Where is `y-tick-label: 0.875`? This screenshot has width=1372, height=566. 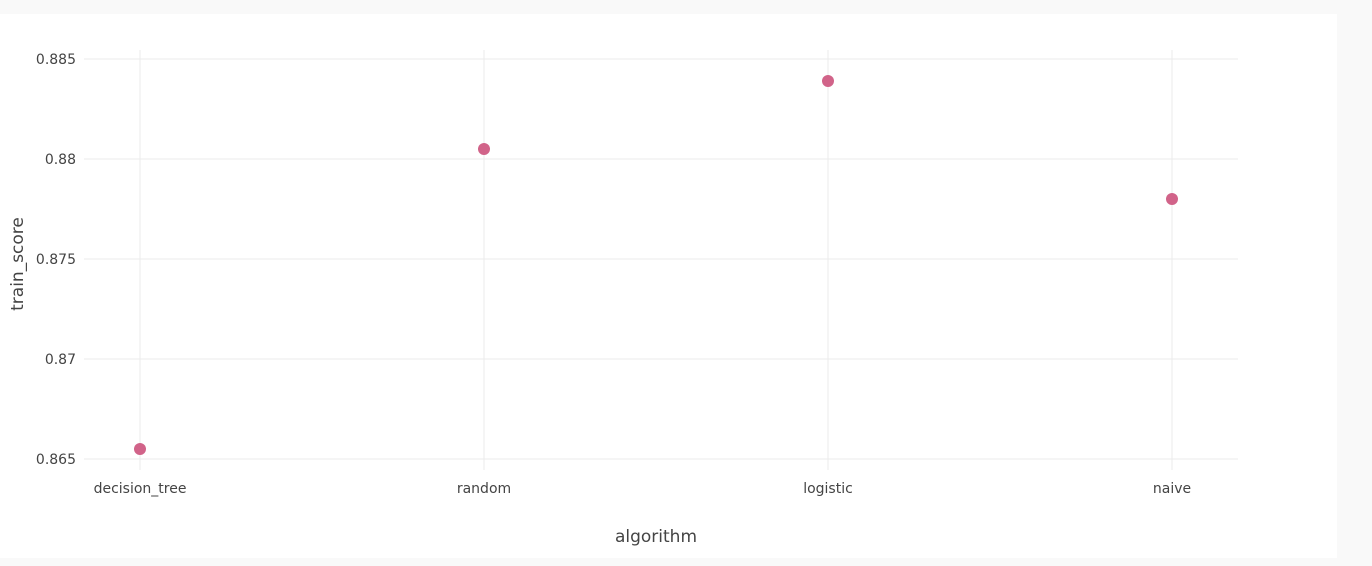
y-tick-label: 0.875 is located at coordinates (56, 260).